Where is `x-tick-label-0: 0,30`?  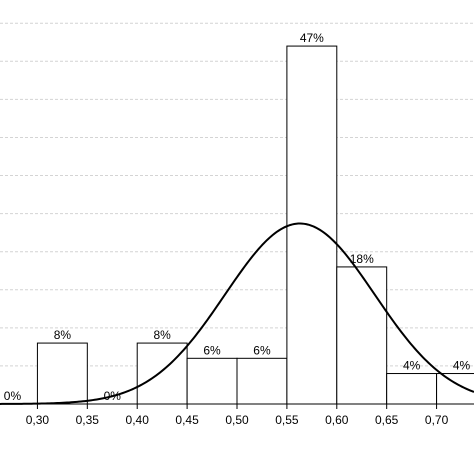 x-tick-label-0: 0,30 is located at coordinates (38, 420).